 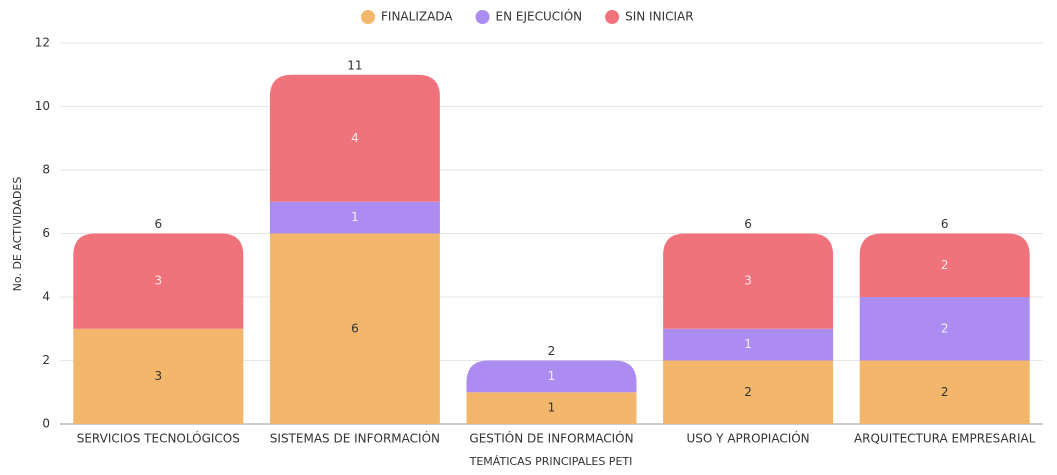 I want to click on y-tick-label: 10, so click(x=42, y=106).